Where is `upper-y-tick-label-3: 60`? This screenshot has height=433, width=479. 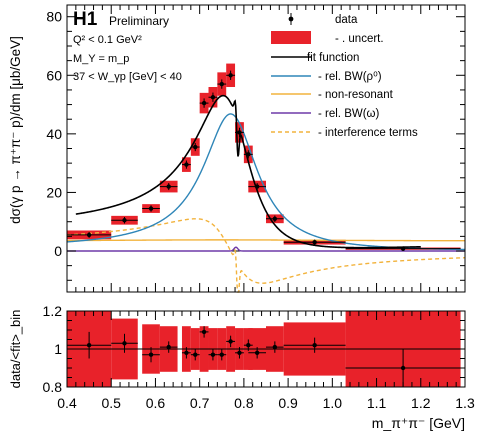
upper-y-tick-label-3: 60 is located at coordinates (54, 75).